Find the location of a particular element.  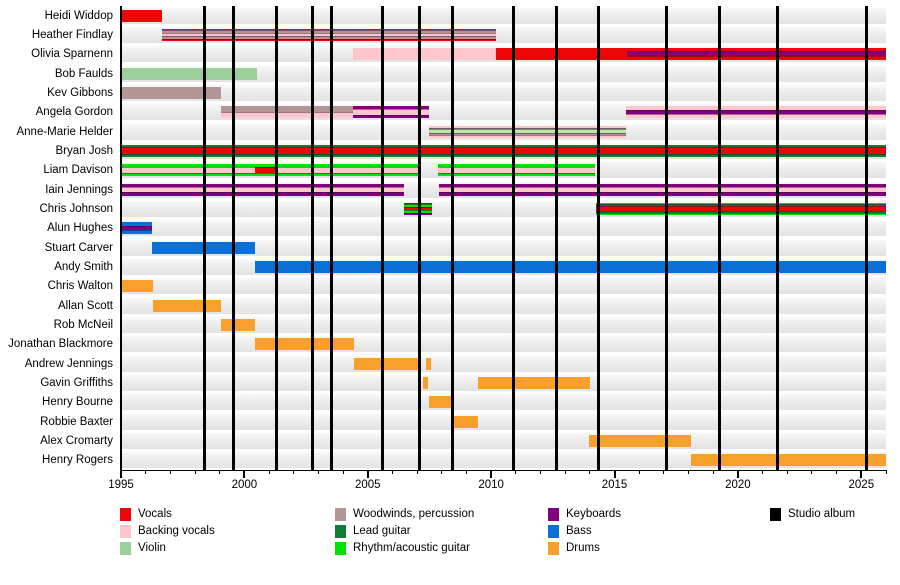

legend-swatch-violin is located at coordinates (125, 548).